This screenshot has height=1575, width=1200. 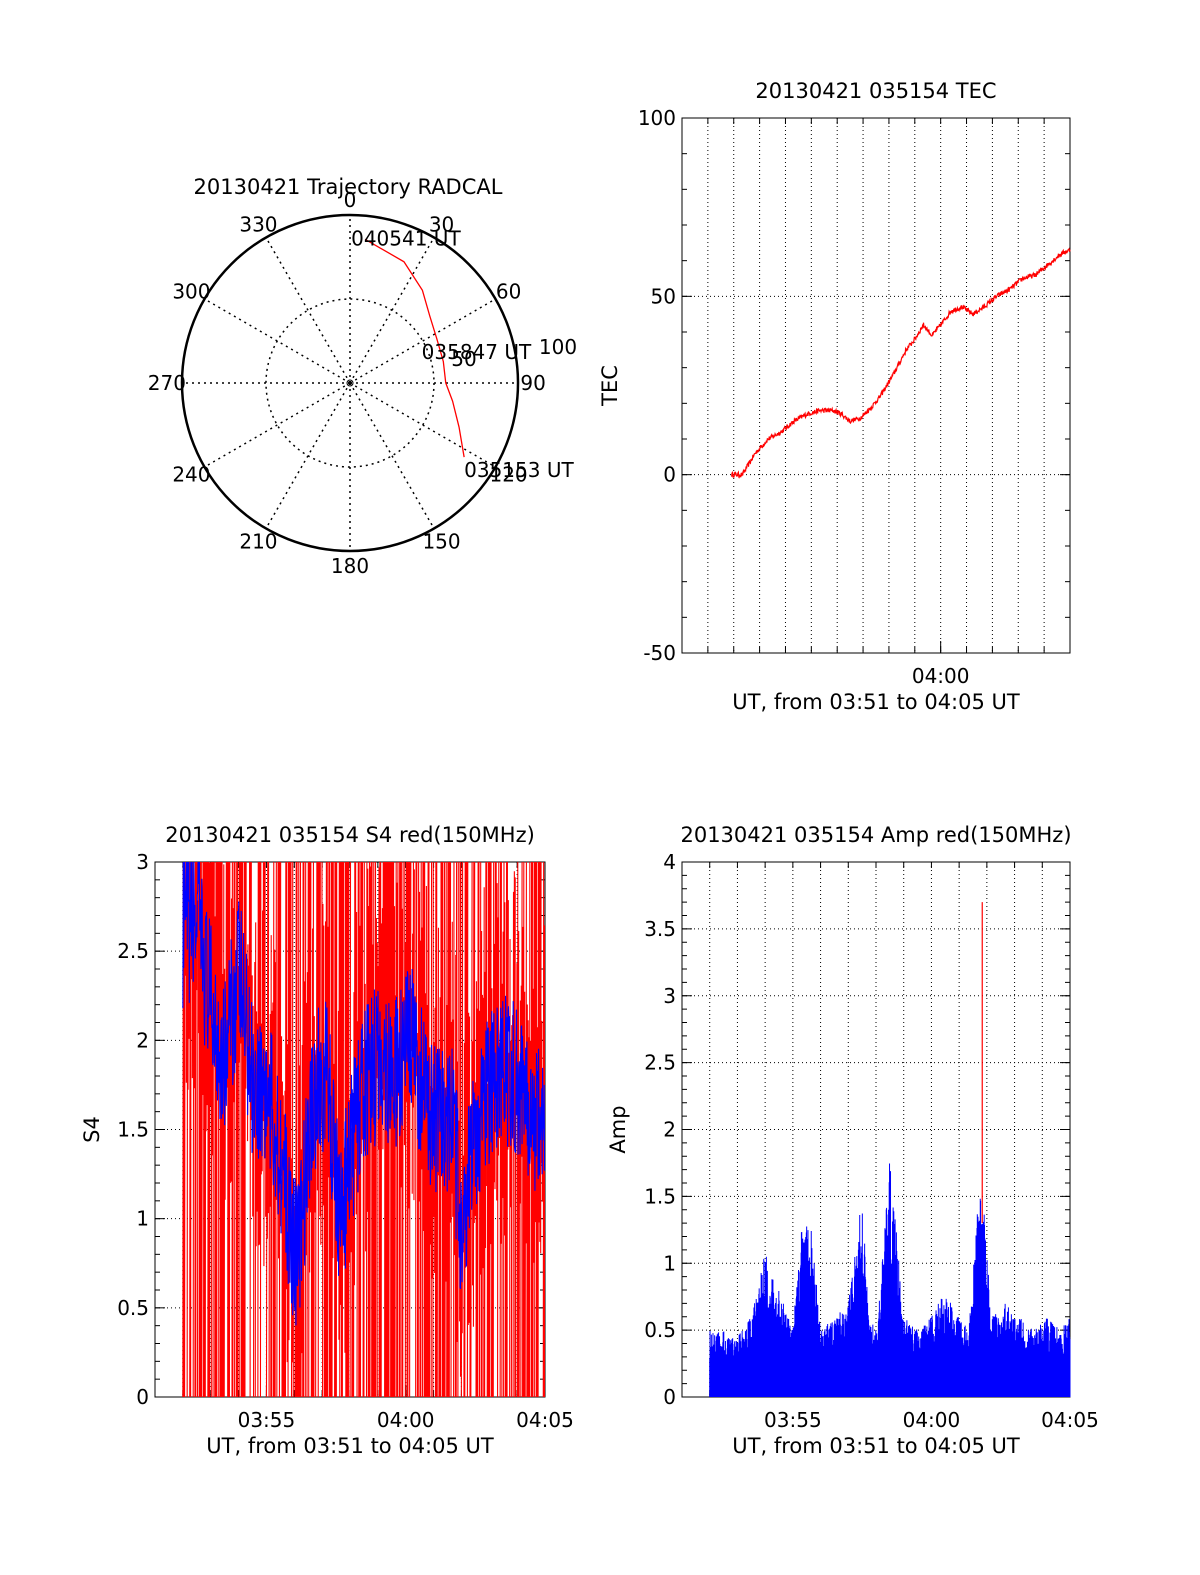 What do you see at coordinates (875, 91) in the screenshot?
I see `chart-title: 20130421 035154 TEC` at bounding box center [875, 91].